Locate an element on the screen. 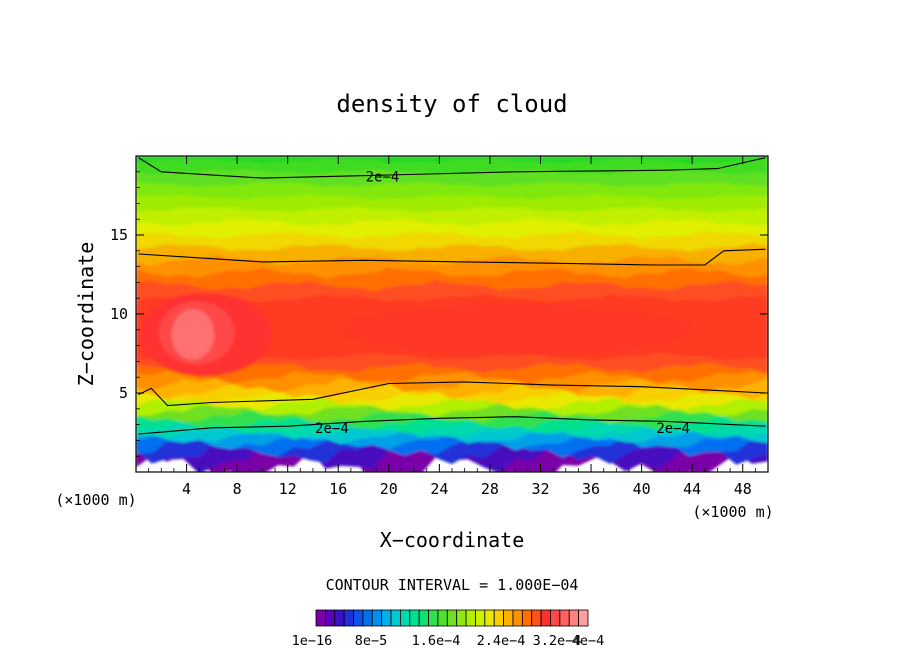 This screenshot has width=904, height=654. x-tick-label: 44 is located at coordinates (692, 489).